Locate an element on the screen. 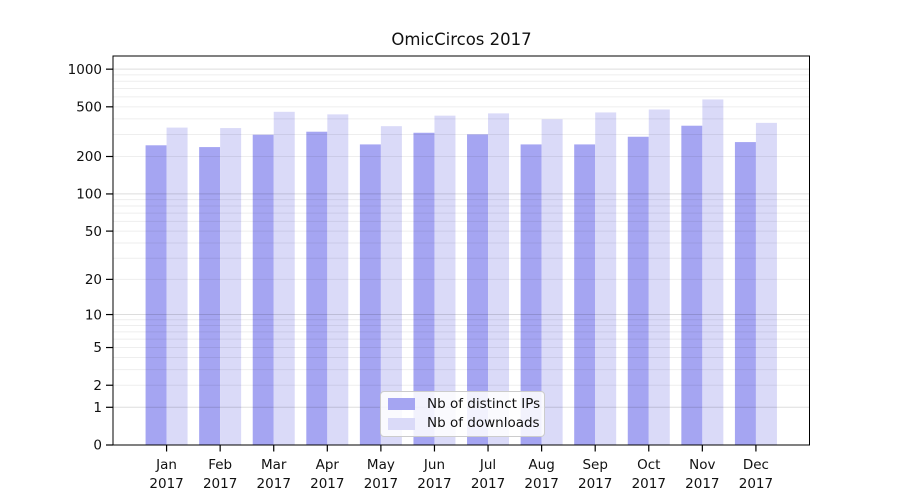  chart-title: OmicCircos 2017 is located at coordinates (461, 39).